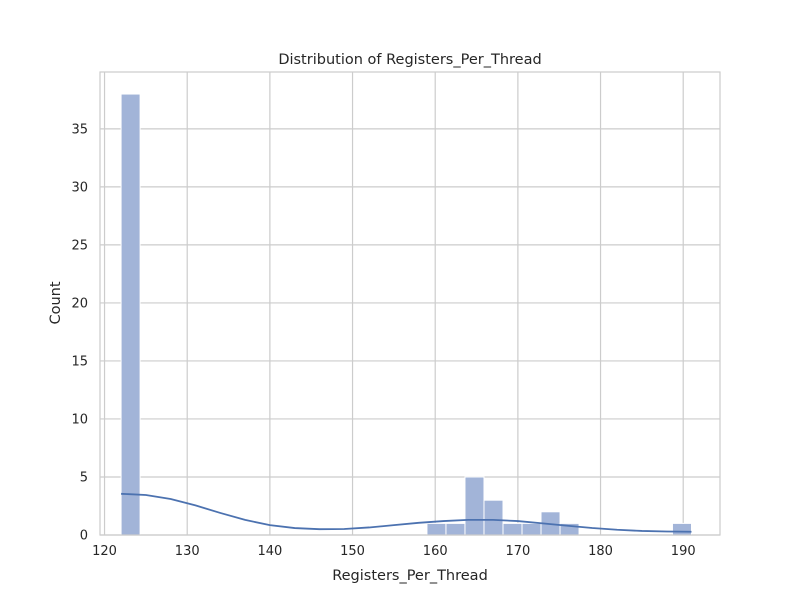  What do you see at coordinates (683, 551) in the screenshot?
I see `x-tick-label: 190` at bounding box center [683, 551].